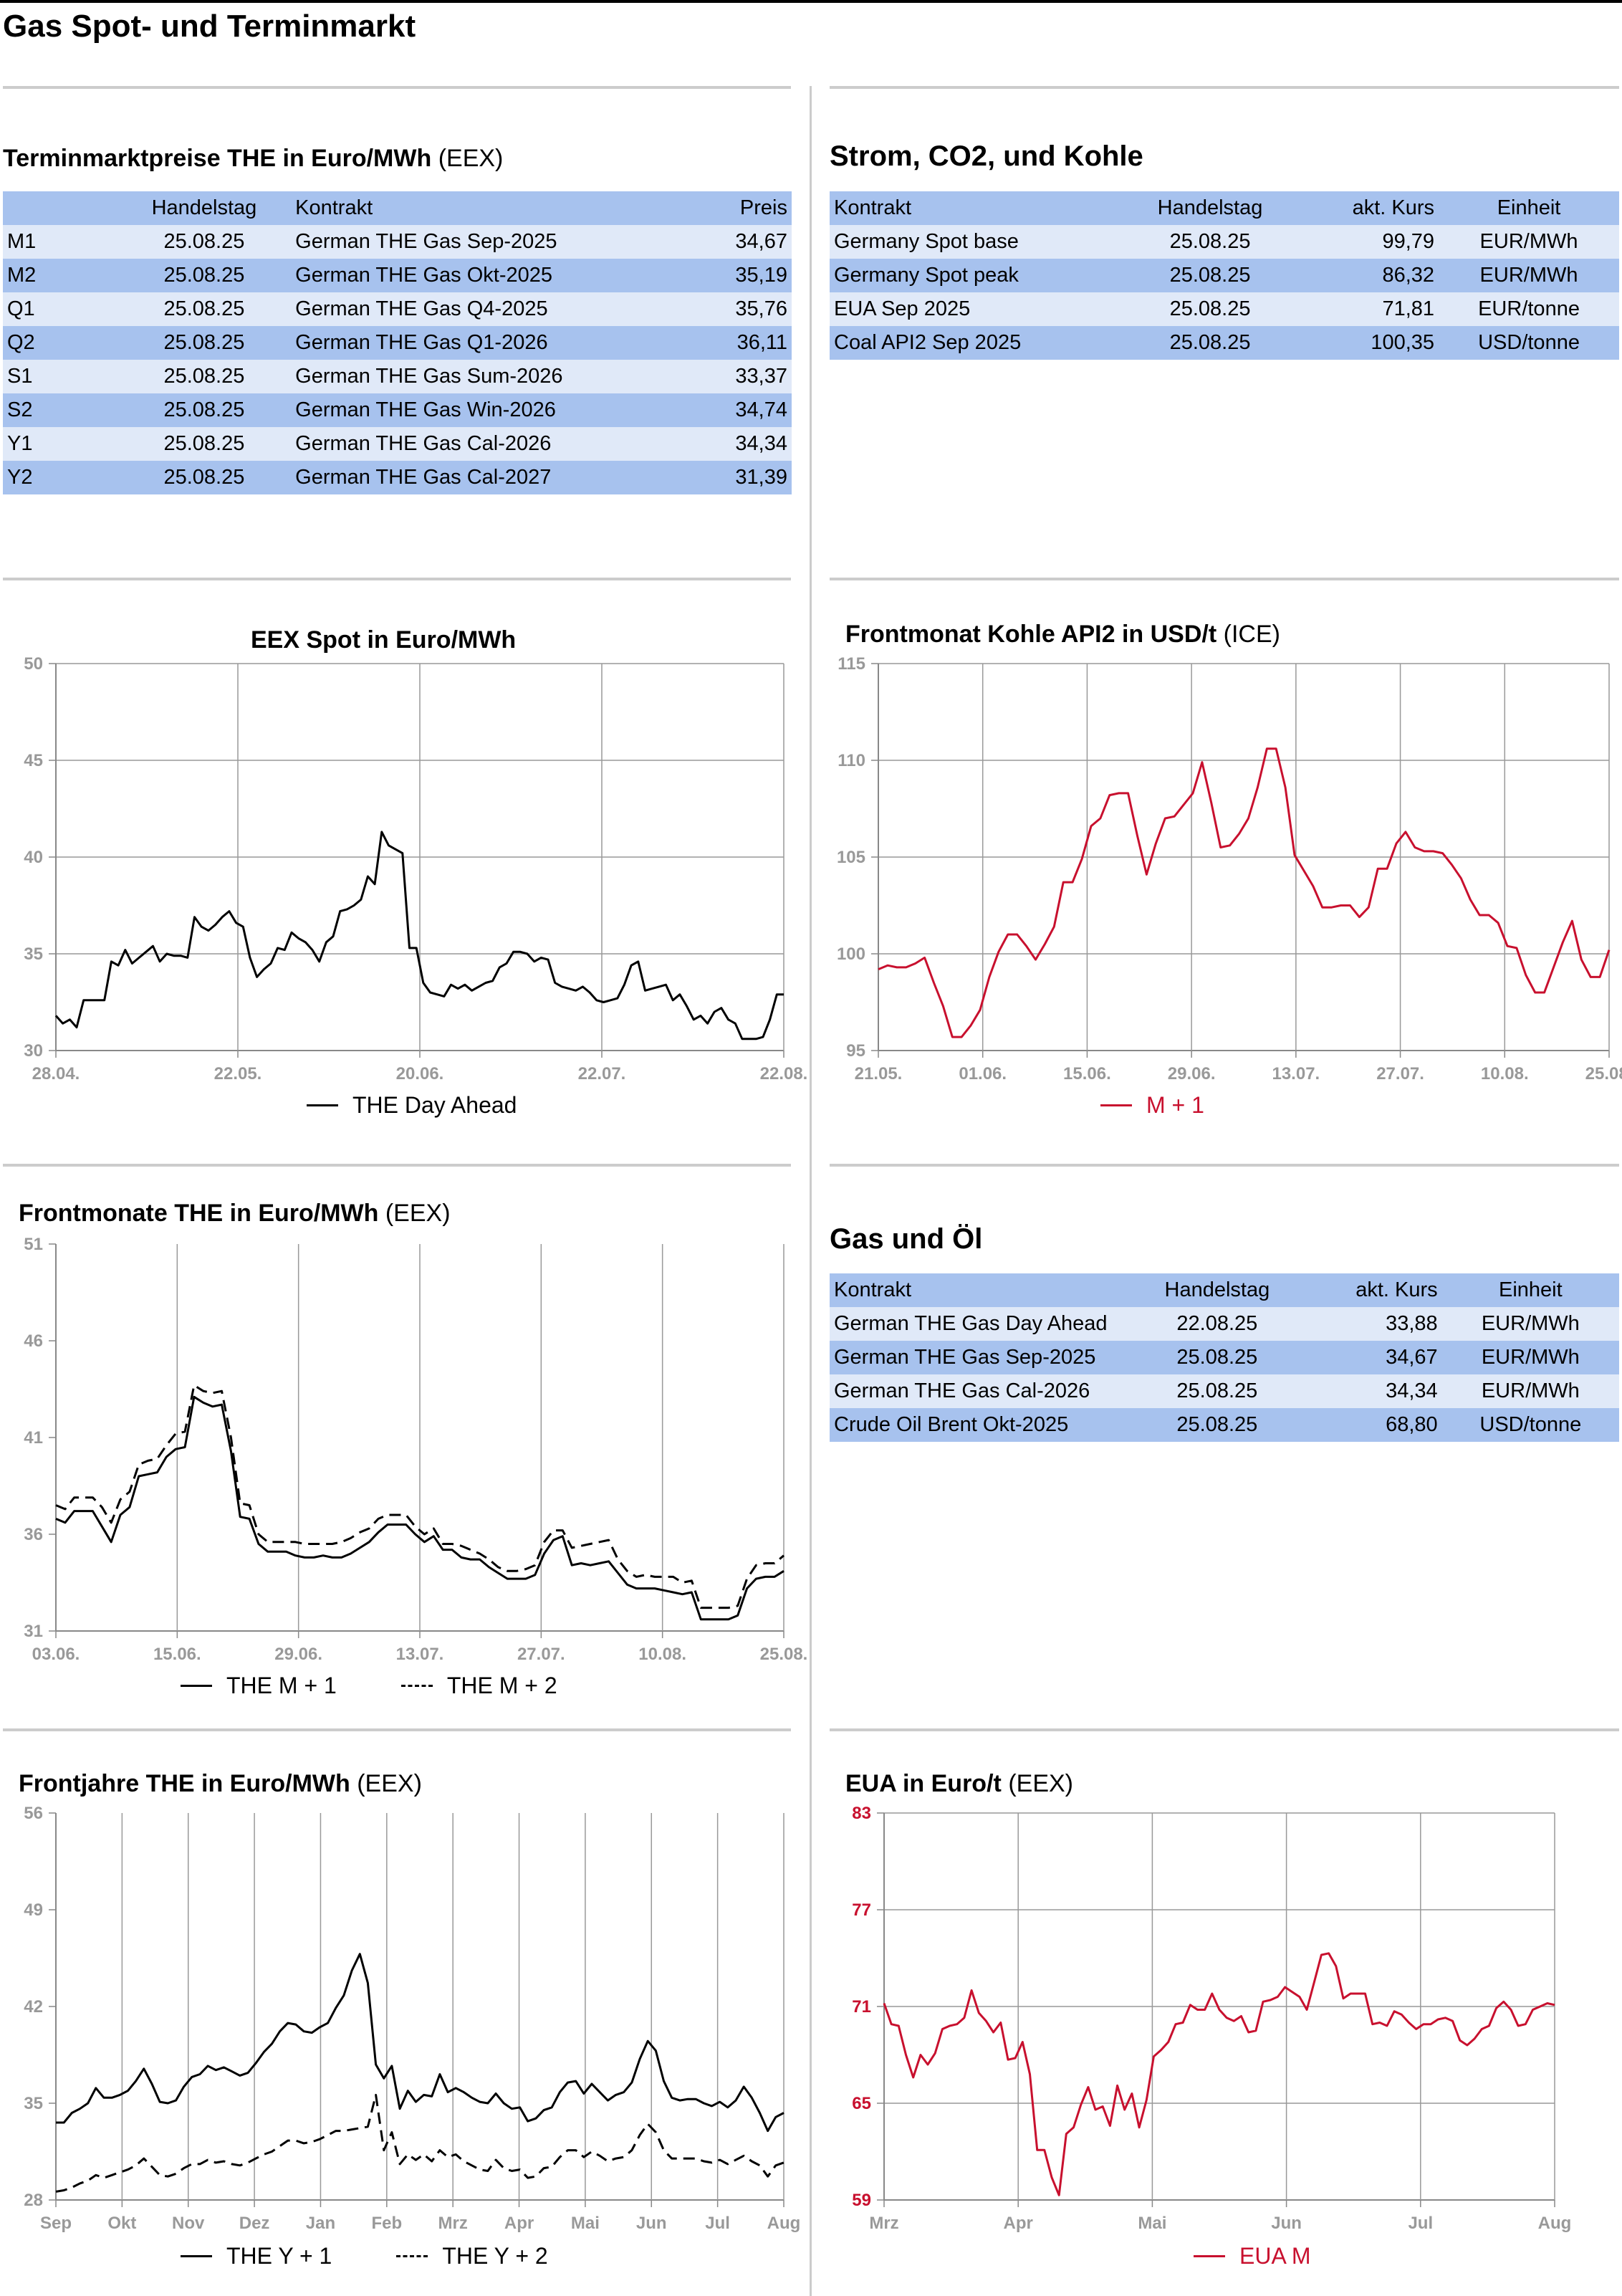 The height and width of the screenshot is (2296, 1622). What do you see at coordinates (862, 2103) in the screenshot?
I see `y-tick-label: 65` at bounding box center [862, 2103].